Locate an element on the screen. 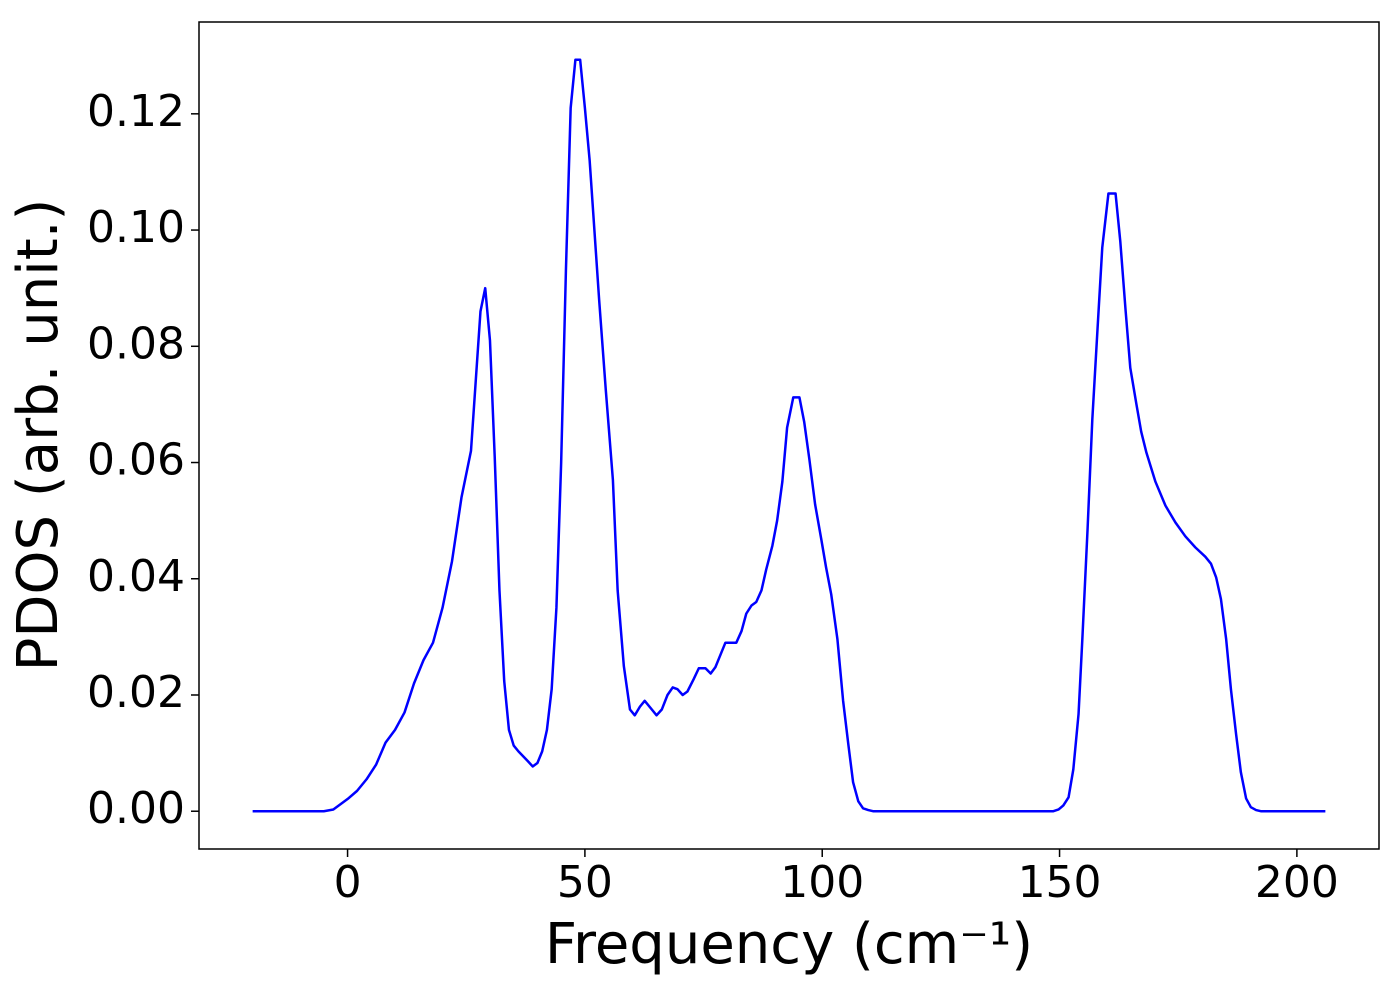 This screenshot has width=1400, height=1000. y-tick-label: 0.04 is located at coordinates (136, 576).